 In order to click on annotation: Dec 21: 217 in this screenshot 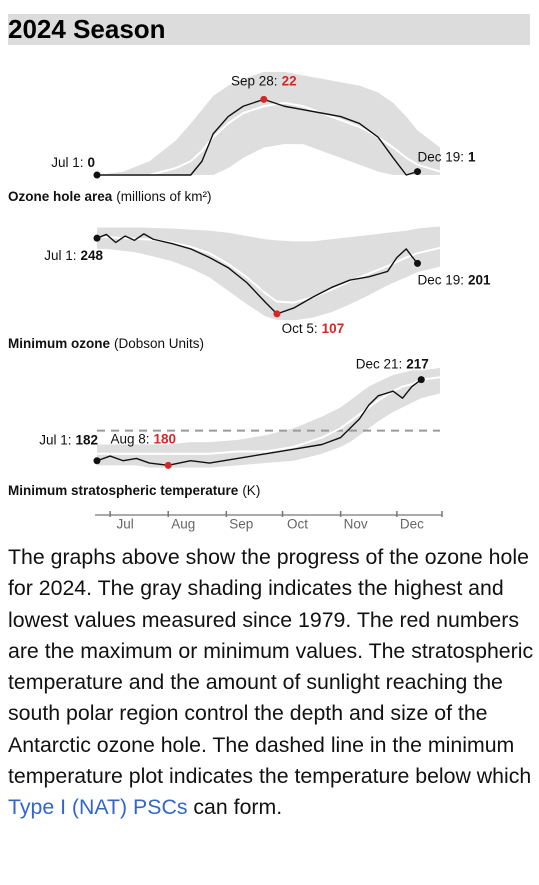, I will do `click(392, 363)`.